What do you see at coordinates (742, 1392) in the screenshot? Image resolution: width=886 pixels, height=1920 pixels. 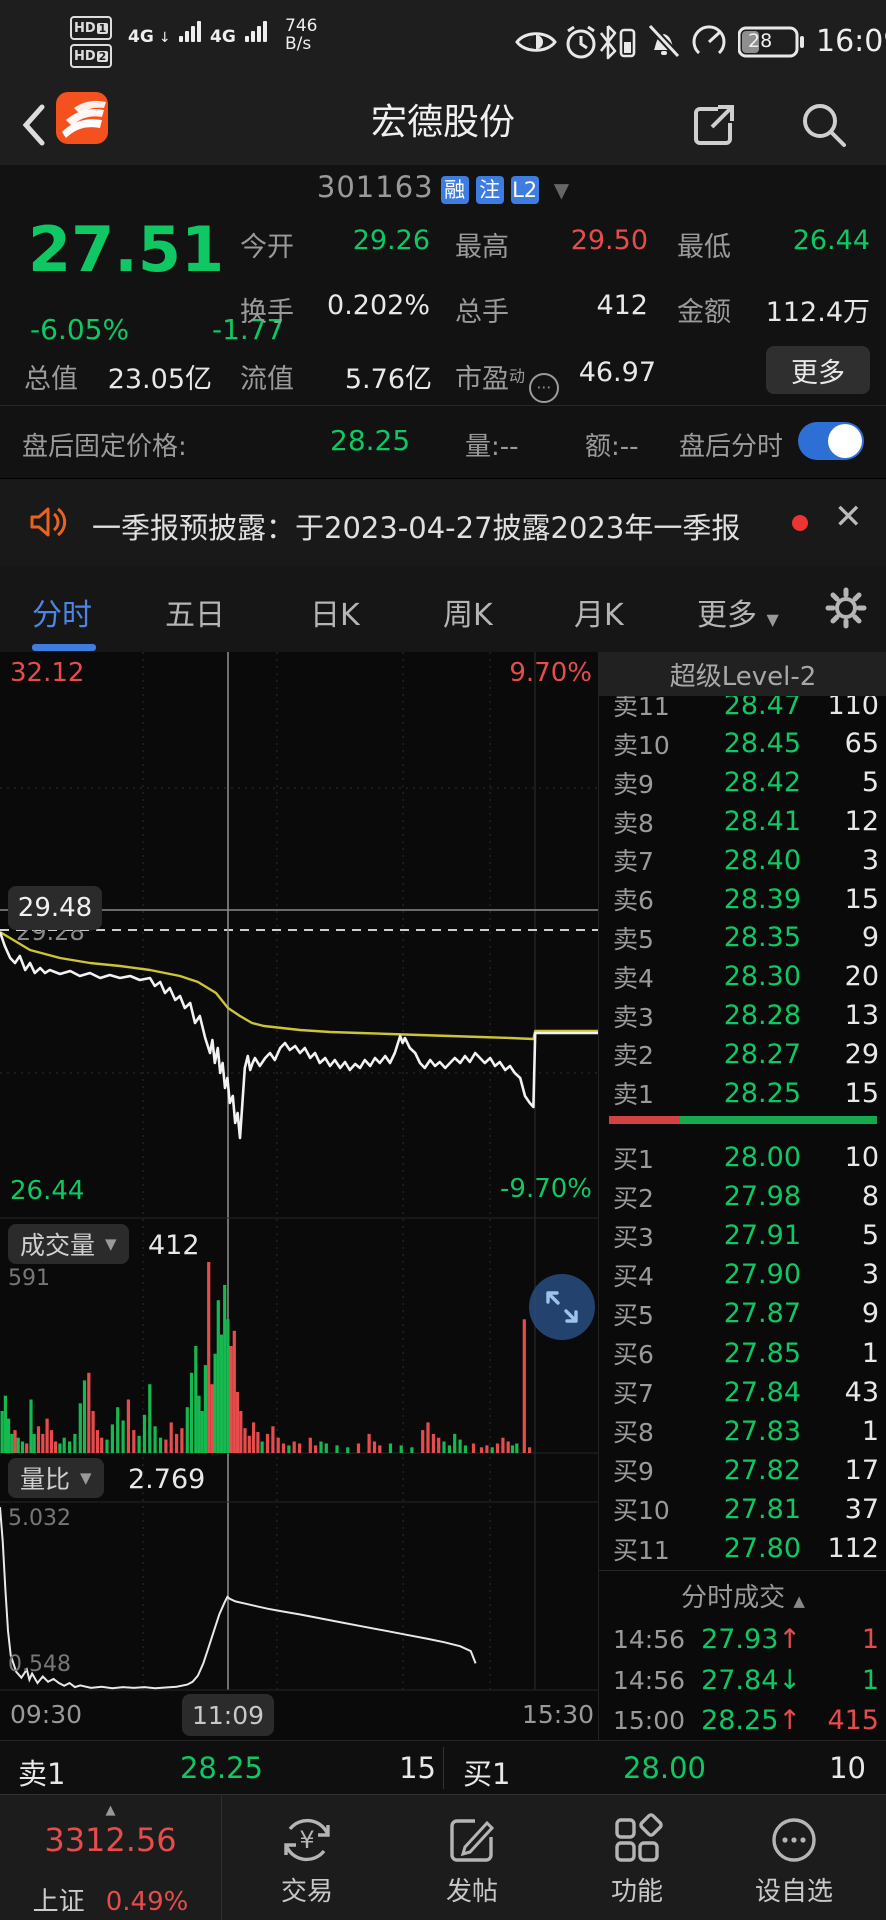 I see `orderbook-row: 买7 27.84 43` at bounding box center [742, 1392].